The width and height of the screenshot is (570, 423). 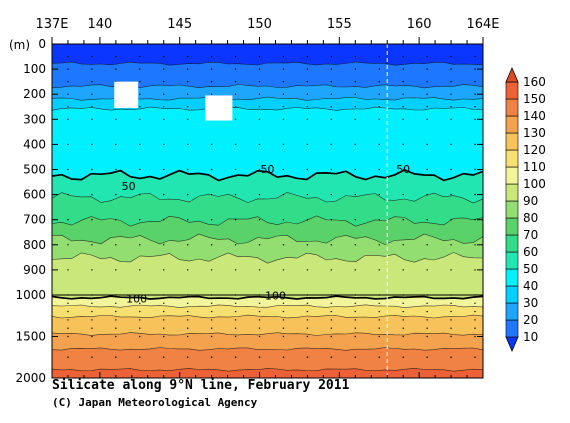 What do you see at coordinates (34, 94) in the screenshot?
I see `y-tick-label: 200` at bounding box center [34, 94].